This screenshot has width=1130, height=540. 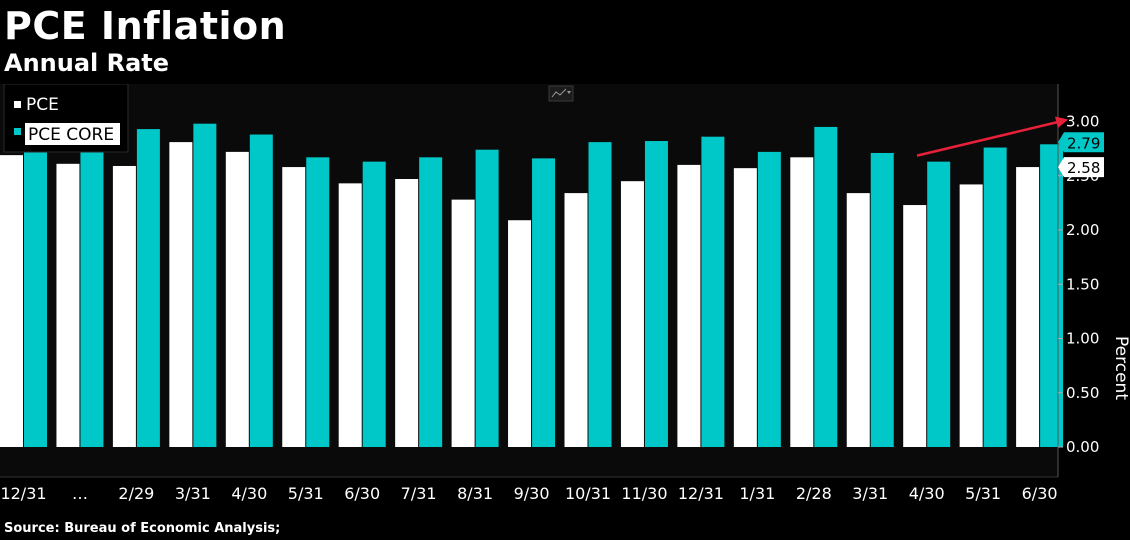 I want to click on y-tick-label: 3.00, so click(x=1082, y=122).